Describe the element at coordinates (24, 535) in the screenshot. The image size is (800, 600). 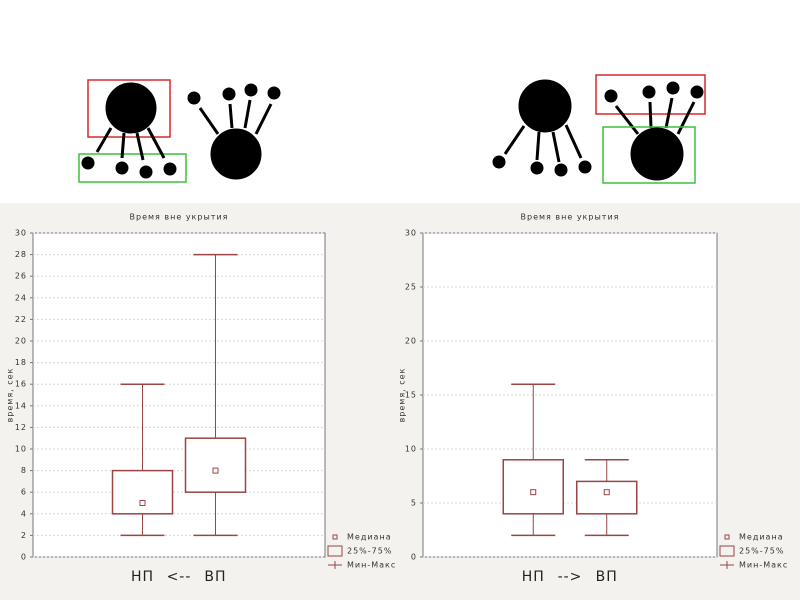
I see `y-tick-label: 2` at that location.